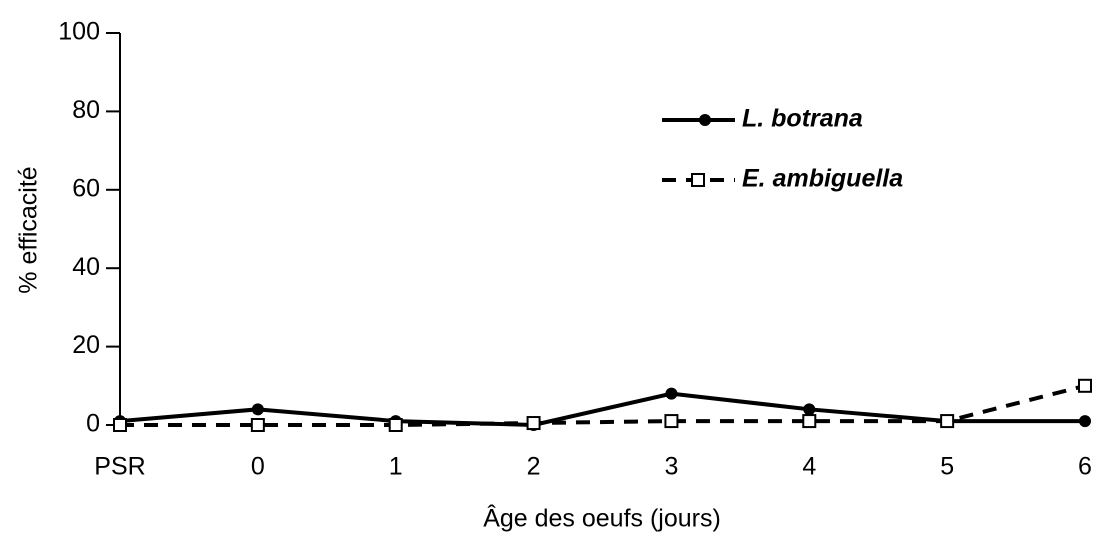 The height and width of the screenshot is (536, 1097). Describe the element at coordinates (86, 267) in the screenshot. I see `y-tick-label: 40` at that location.